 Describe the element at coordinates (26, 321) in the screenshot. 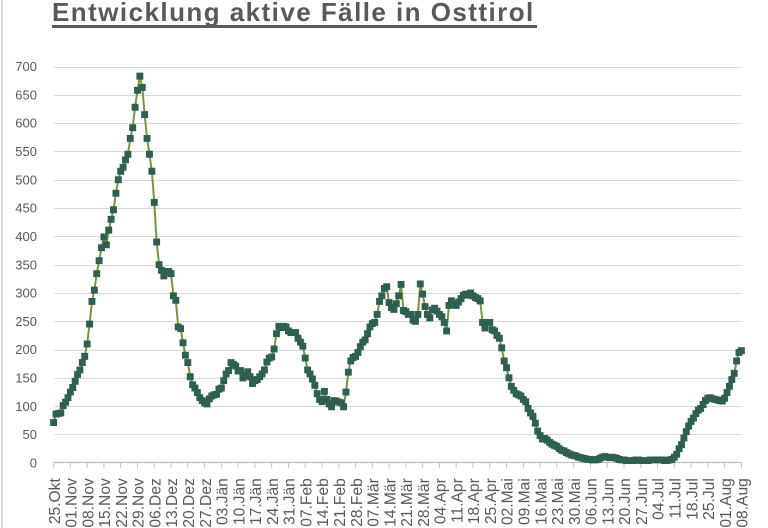

I see `svg-text: 250` at that location.